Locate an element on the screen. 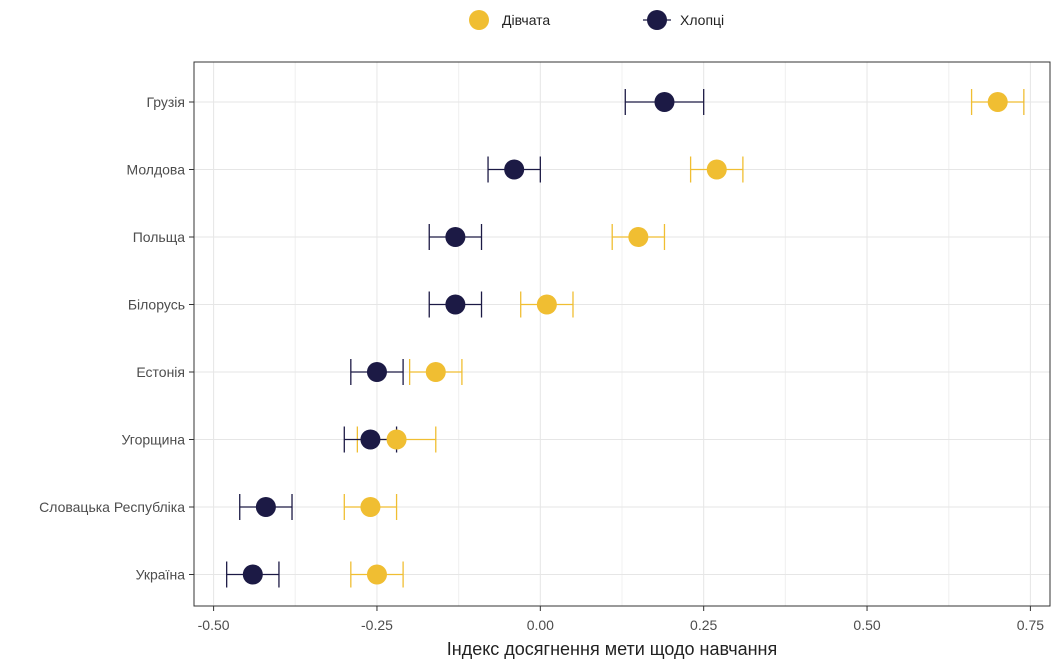 The height and width of the screenshot is (660, 1051). y-tick-label: Україна is located at coordinates (161, 575).